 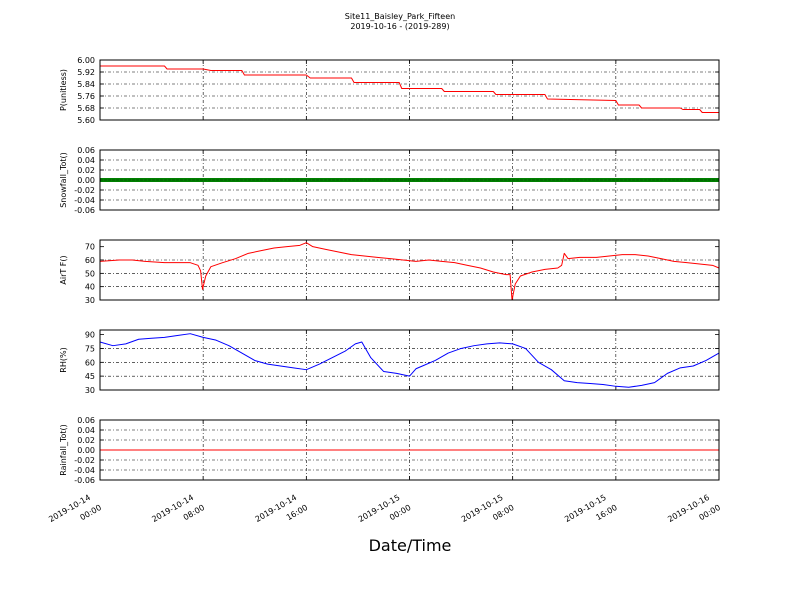 What do you see at coordinates (410, 545) in the screenshot?
I see `x-axis-label: Date/Time` at bounding box center [410, 545].